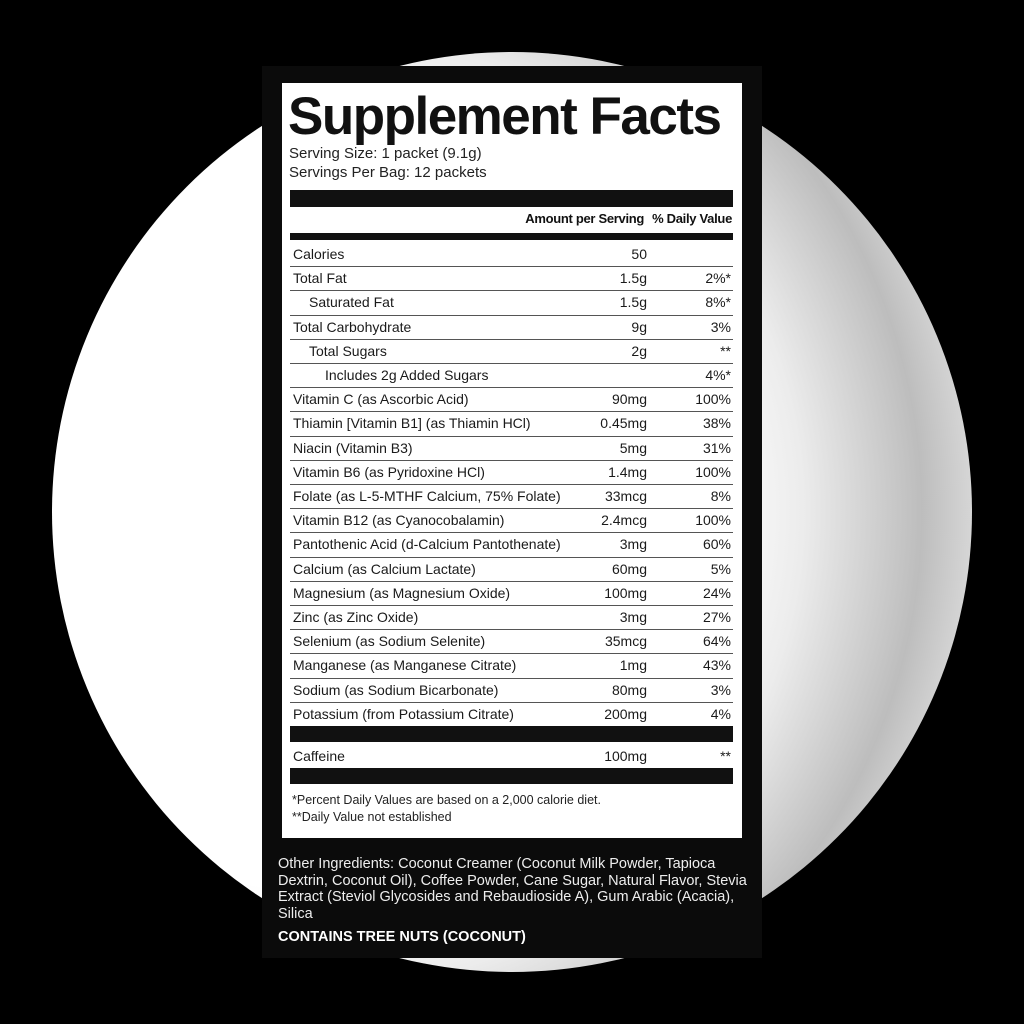 Image resolution: width=1024 pixels, height=1024 pixels. I want to click on nutrient-name: Total Sugars, so click(348, 350).